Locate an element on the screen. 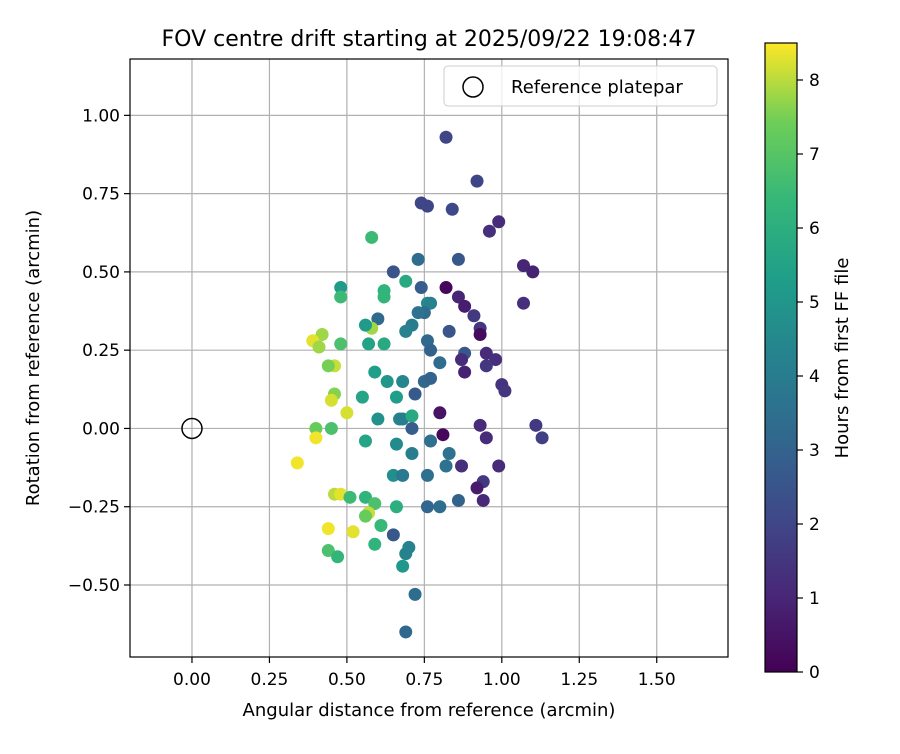 This screenshot has height=754, width=900. colorbar-tick-label: 5 is located at coordinates (814, 303).